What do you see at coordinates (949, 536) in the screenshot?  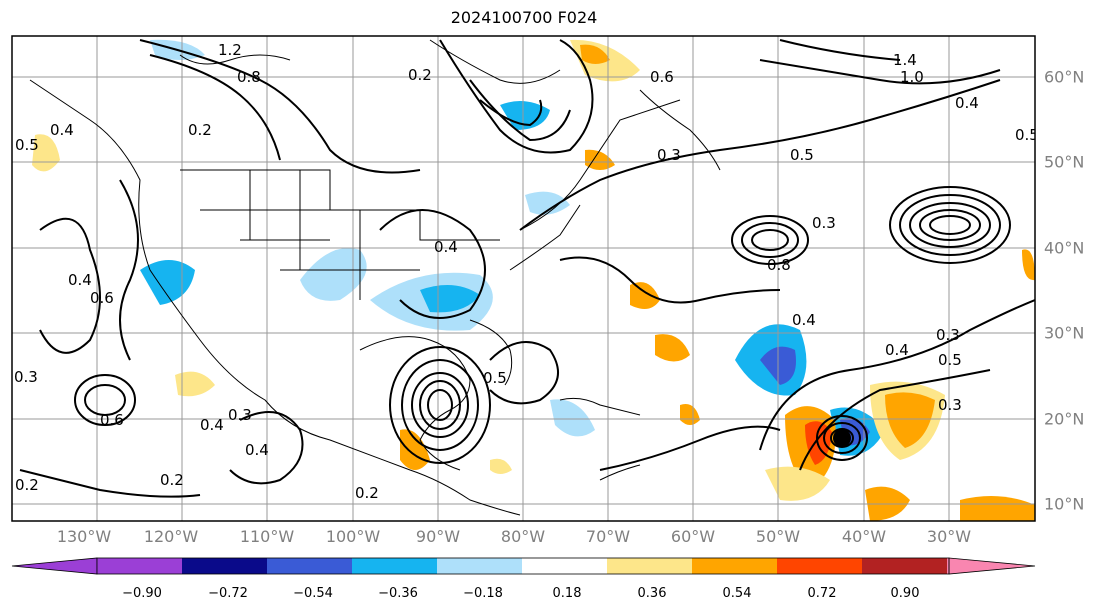 I see `longitude-label: 30°W` at bounding box center [949, 536].